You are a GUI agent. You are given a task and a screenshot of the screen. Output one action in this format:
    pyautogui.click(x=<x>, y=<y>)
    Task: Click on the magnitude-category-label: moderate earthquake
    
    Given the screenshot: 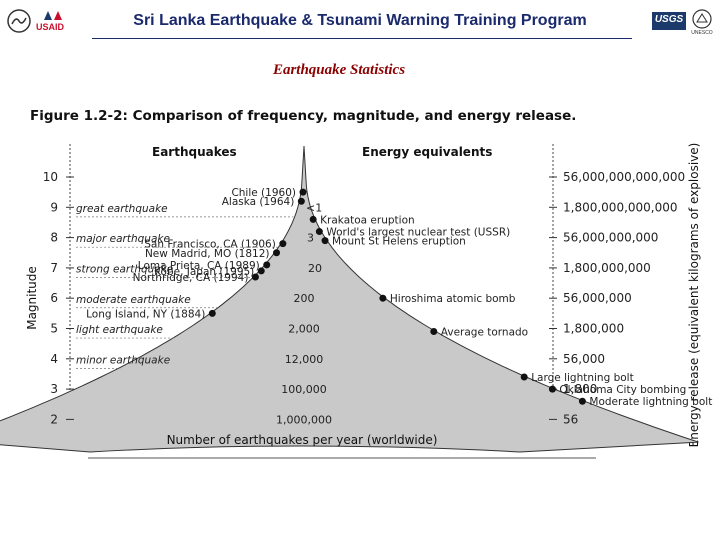 What is the action you would take?
    pyautogui.click(x=133, y=300)
    